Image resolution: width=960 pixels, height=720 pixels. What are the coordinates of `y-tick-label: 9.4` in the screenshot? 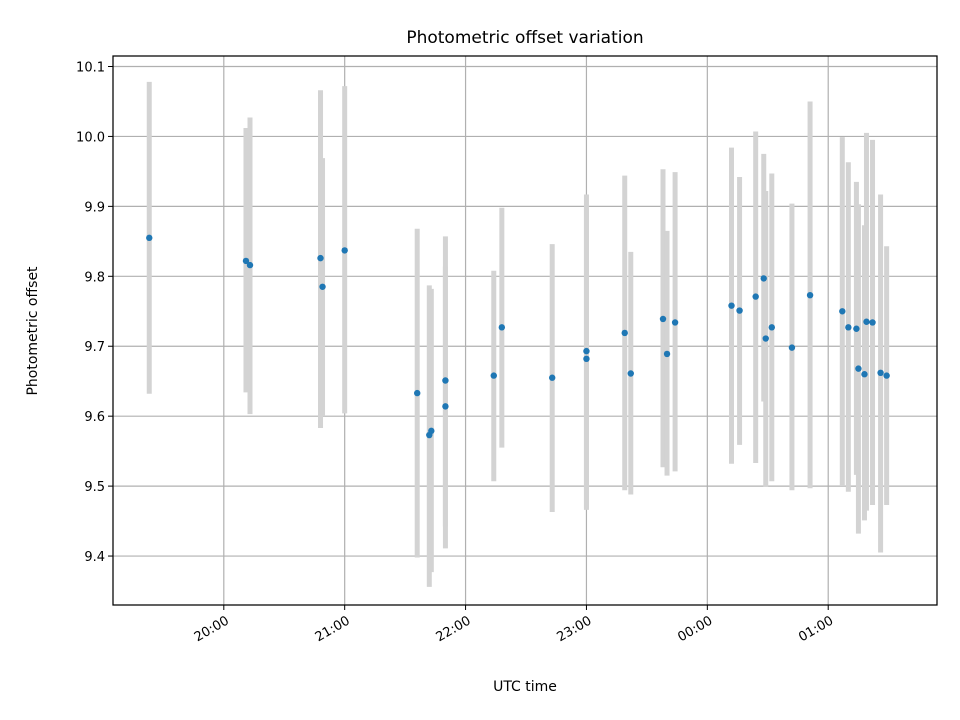 It's located at (94, 557).